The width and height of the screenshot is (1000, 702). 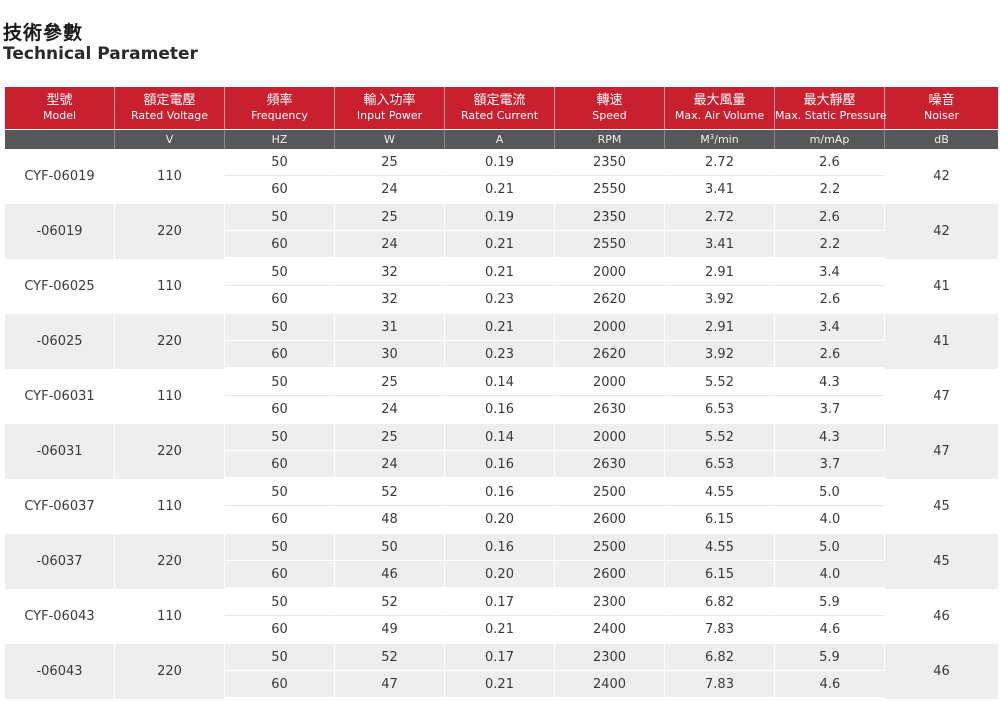 I want to click on table-row: 60 30 0.23 2620 3.92 2.6, so click(x=501, y=355).